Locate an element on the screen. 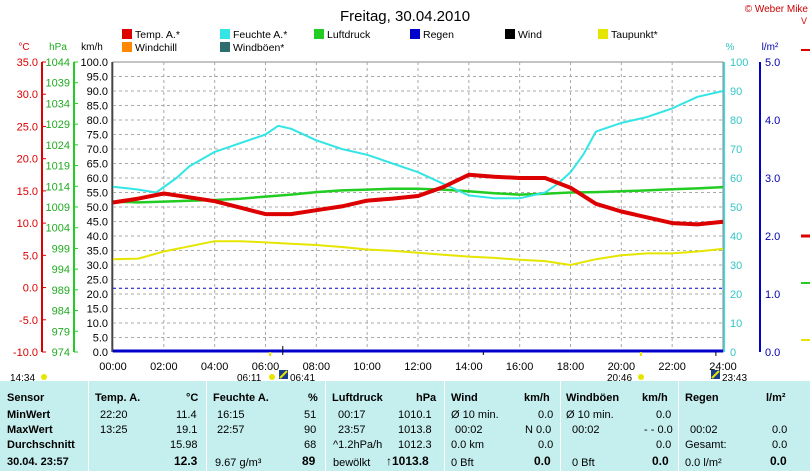 The image size is (810, 471). legend-label: Wind is located at coordinates (530, 35).